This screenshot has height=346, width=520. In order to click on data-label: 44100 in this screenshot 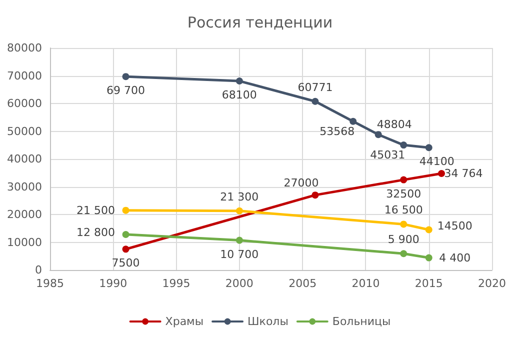, I will do `click(436, 161)`.